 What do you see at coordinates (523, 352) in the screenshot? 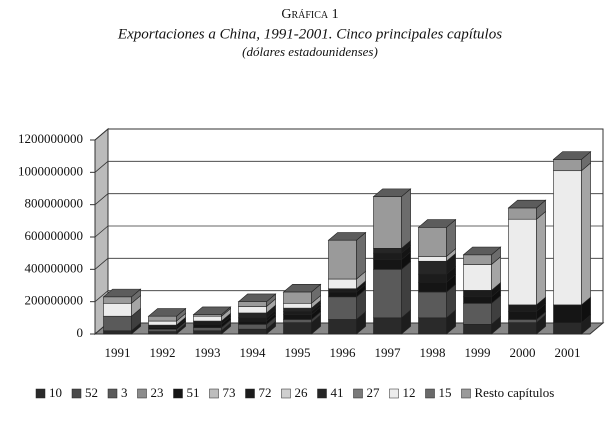
I see `x-tick-label: 2000` at bounding box center [523, 352].